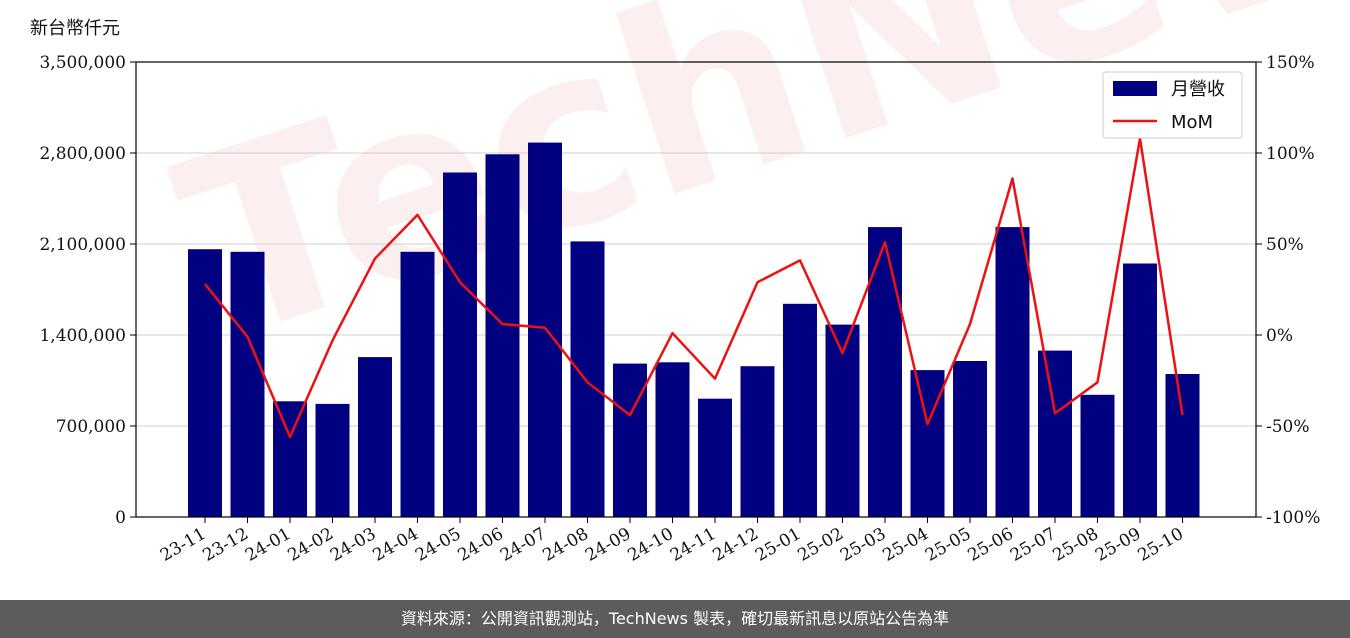  Describe the element at coordinates (82, 336) in the screenshot. I see `left-tick-label: 1,400,000` at that location.